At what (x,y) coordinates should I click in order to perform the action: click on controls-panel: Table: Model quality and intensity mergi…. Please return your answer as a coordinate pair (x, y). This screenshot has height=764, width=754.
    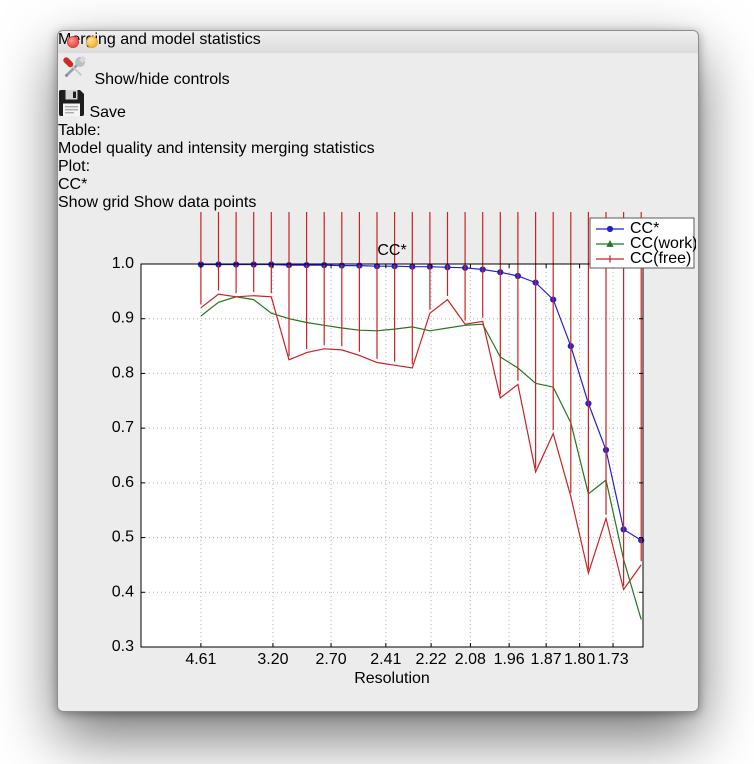
    Looking at the image, I should click on (378, 167).